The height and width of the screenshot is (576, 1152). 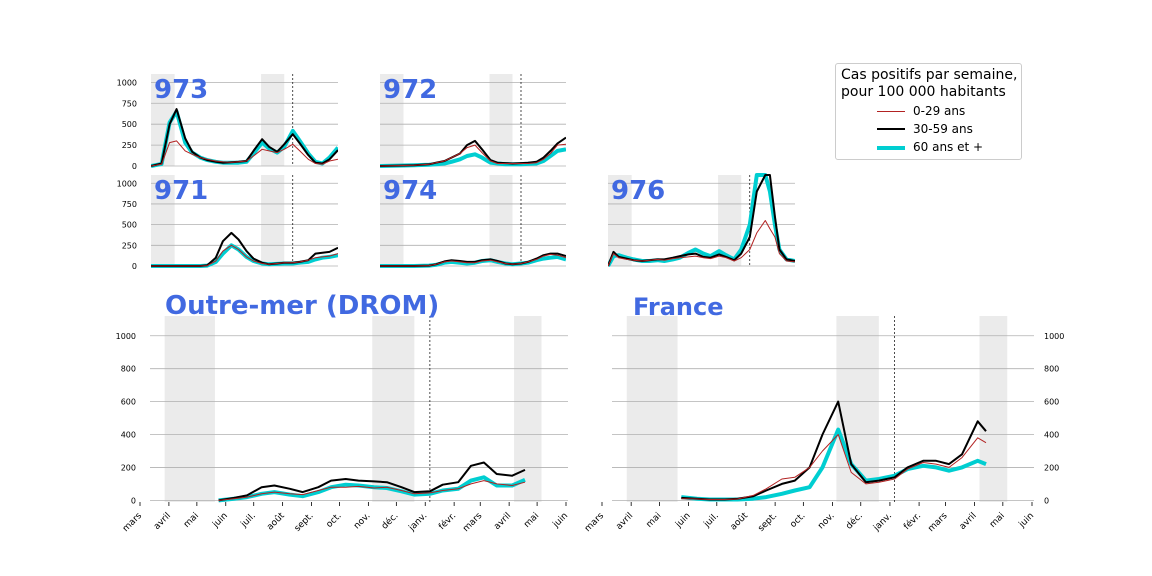 What do you see at coordinates (473, 221) in the screenshot?
I see `chart-panel-4: 974` at bounding box center [473, 221].